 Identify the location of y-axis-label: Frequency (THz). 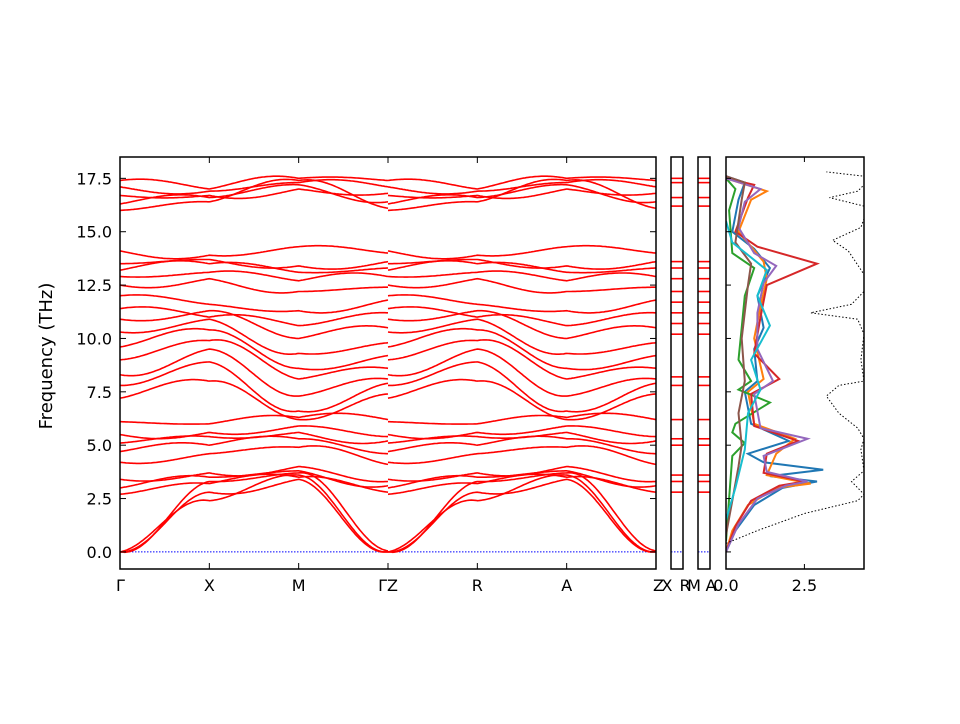
(46, 356).